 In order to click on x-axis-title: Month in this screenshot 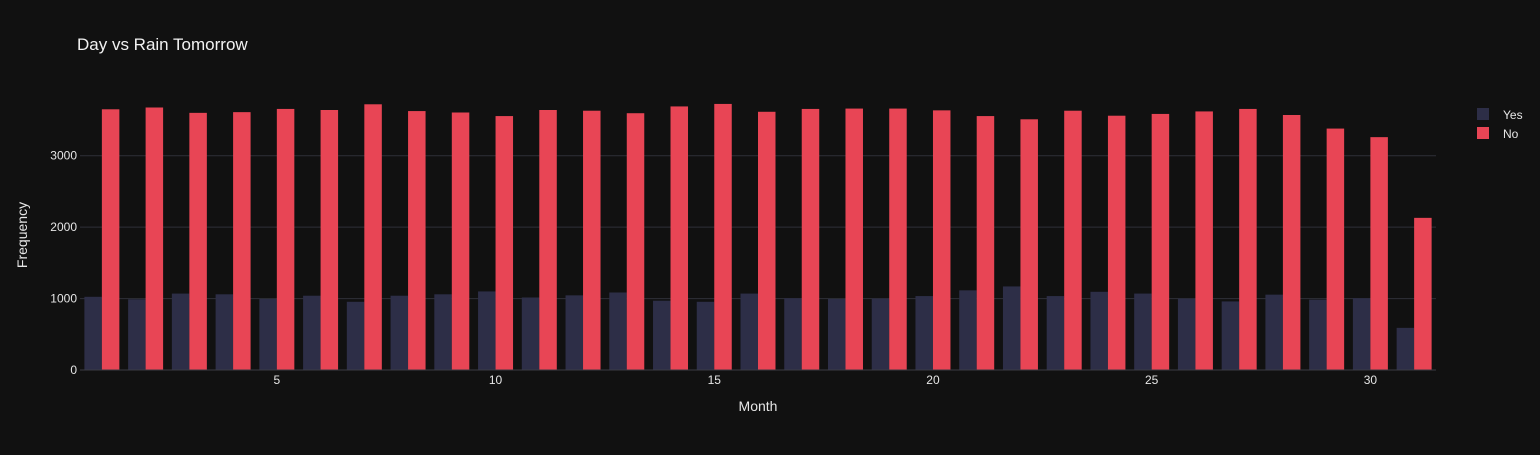, I will do `click(758, 406)`.